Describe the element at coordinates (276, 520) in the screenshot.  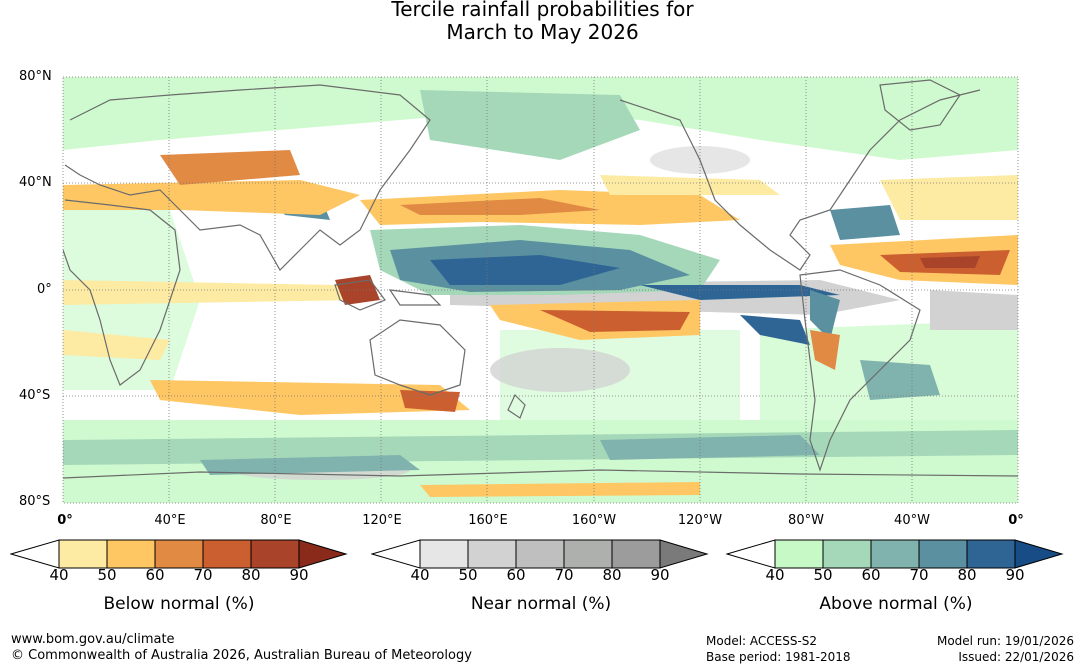
I see `lon-label: 80°E` at that location.